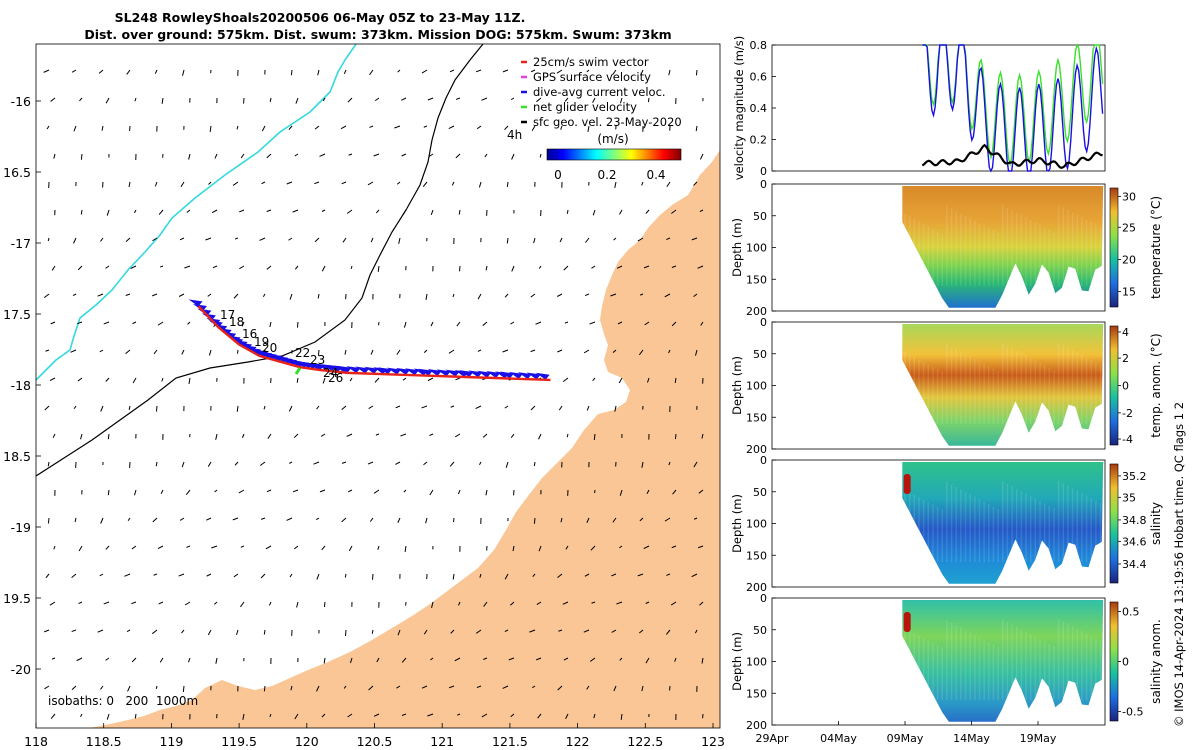  I want to click on map-y-tick-label: -20, so click(21, 669).